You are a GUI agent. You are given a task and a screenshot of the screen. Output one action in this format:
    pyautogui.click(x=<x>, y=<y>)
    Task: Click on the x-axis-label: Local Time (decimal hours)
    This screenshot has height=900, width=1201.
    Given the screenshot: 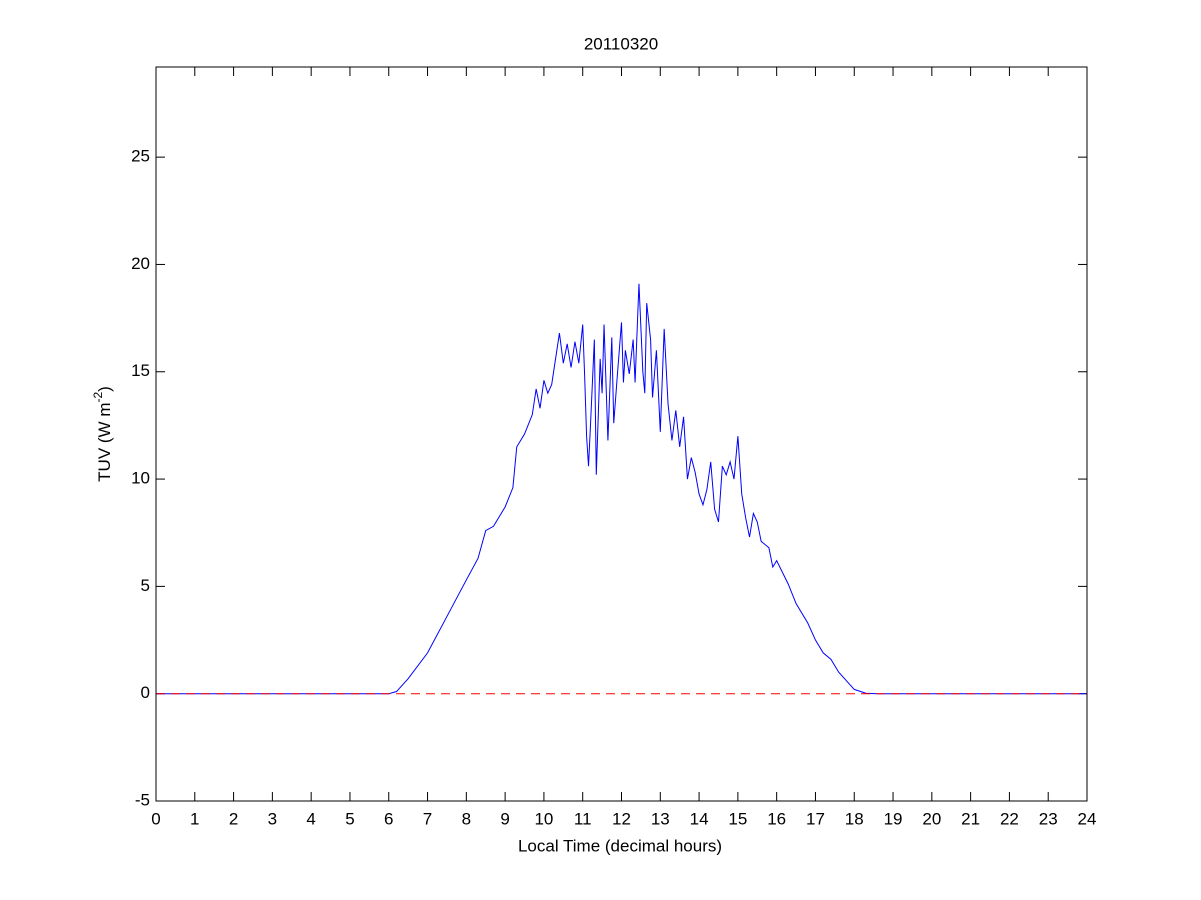 What is the action you would take?
    pyautogui.click(x=620, y=845)
    